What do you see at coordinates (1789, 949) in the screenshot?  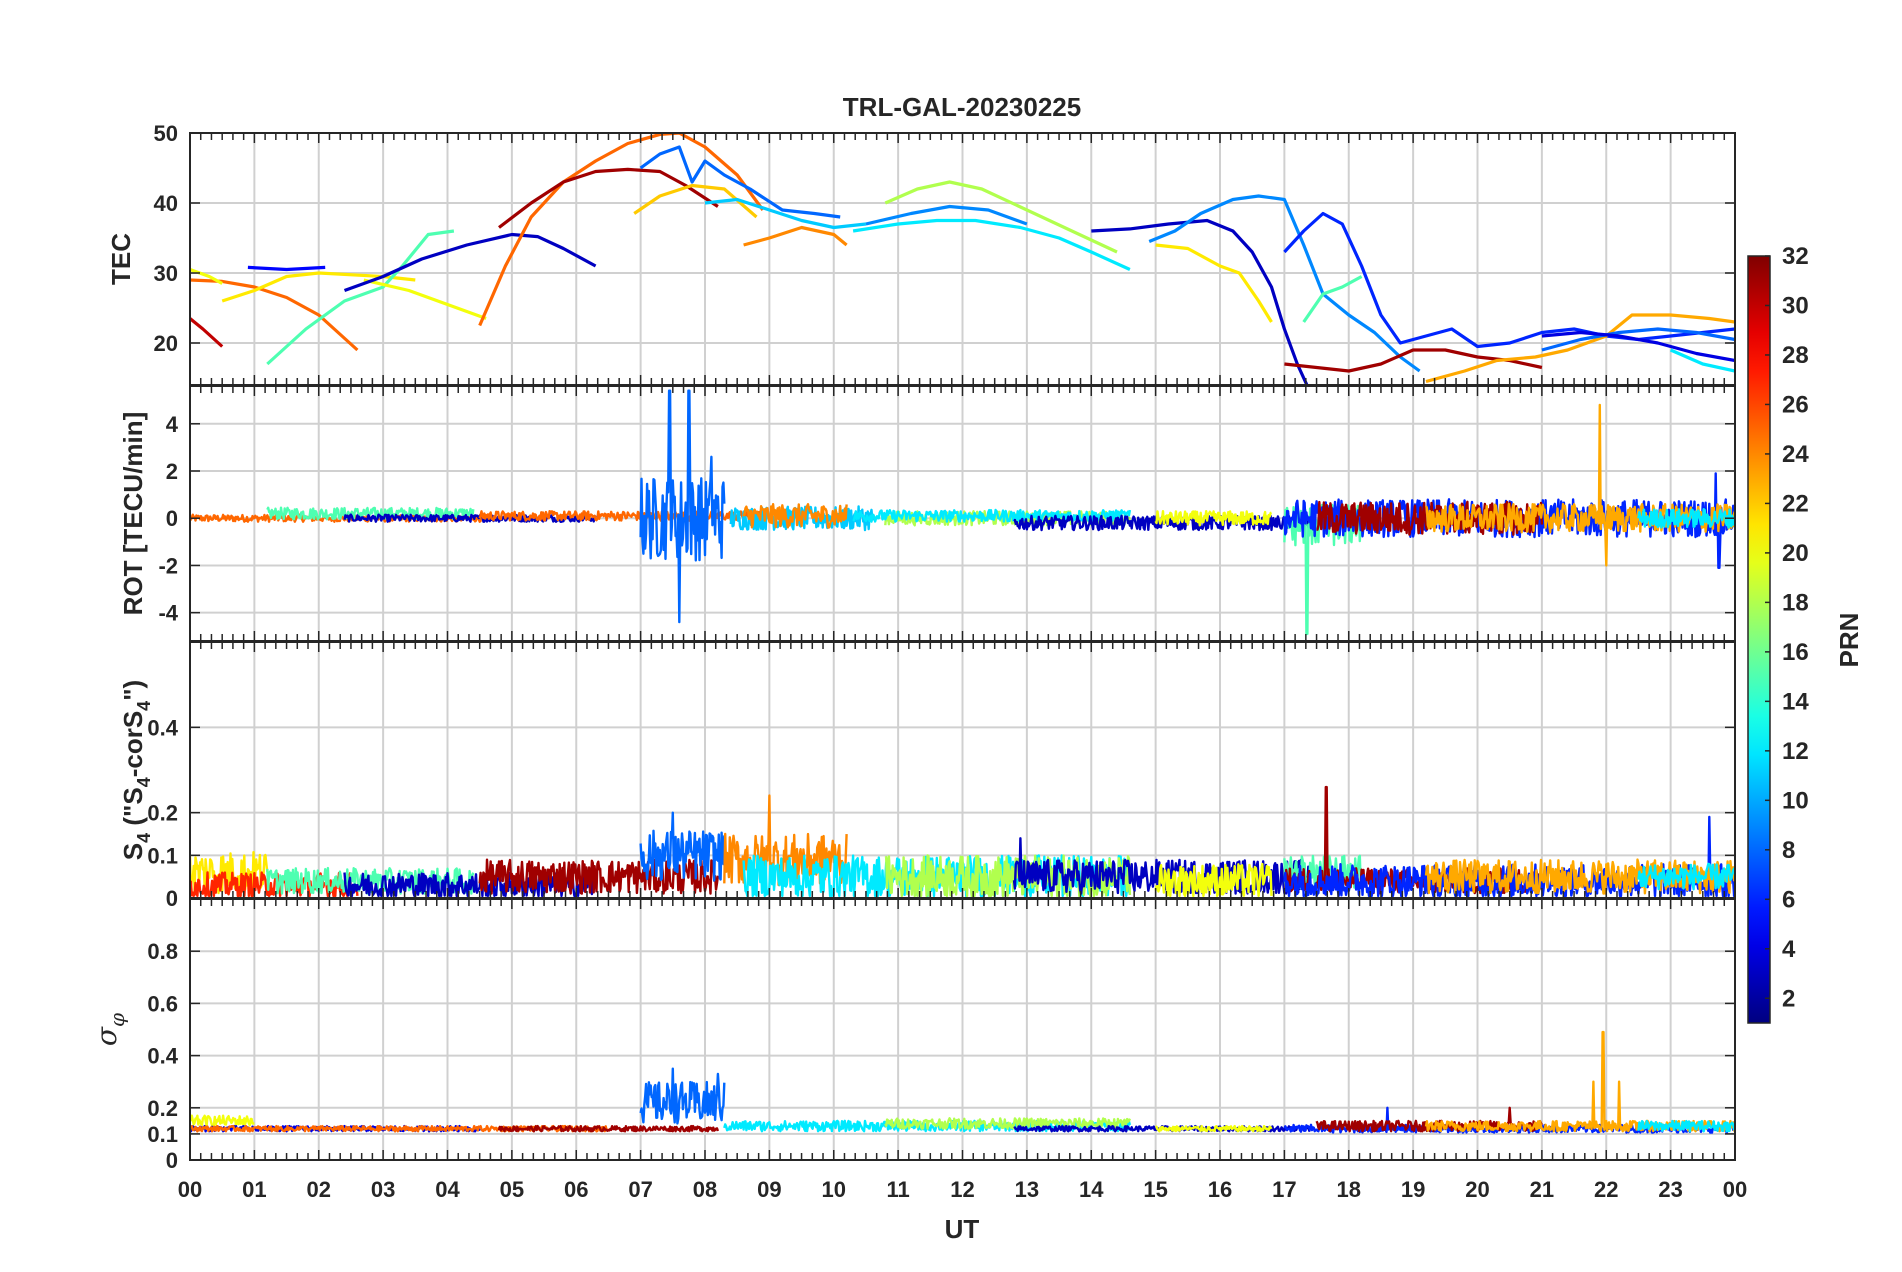 I see `colorbar-tick-label: 4` at bounding box center [1789, 949].